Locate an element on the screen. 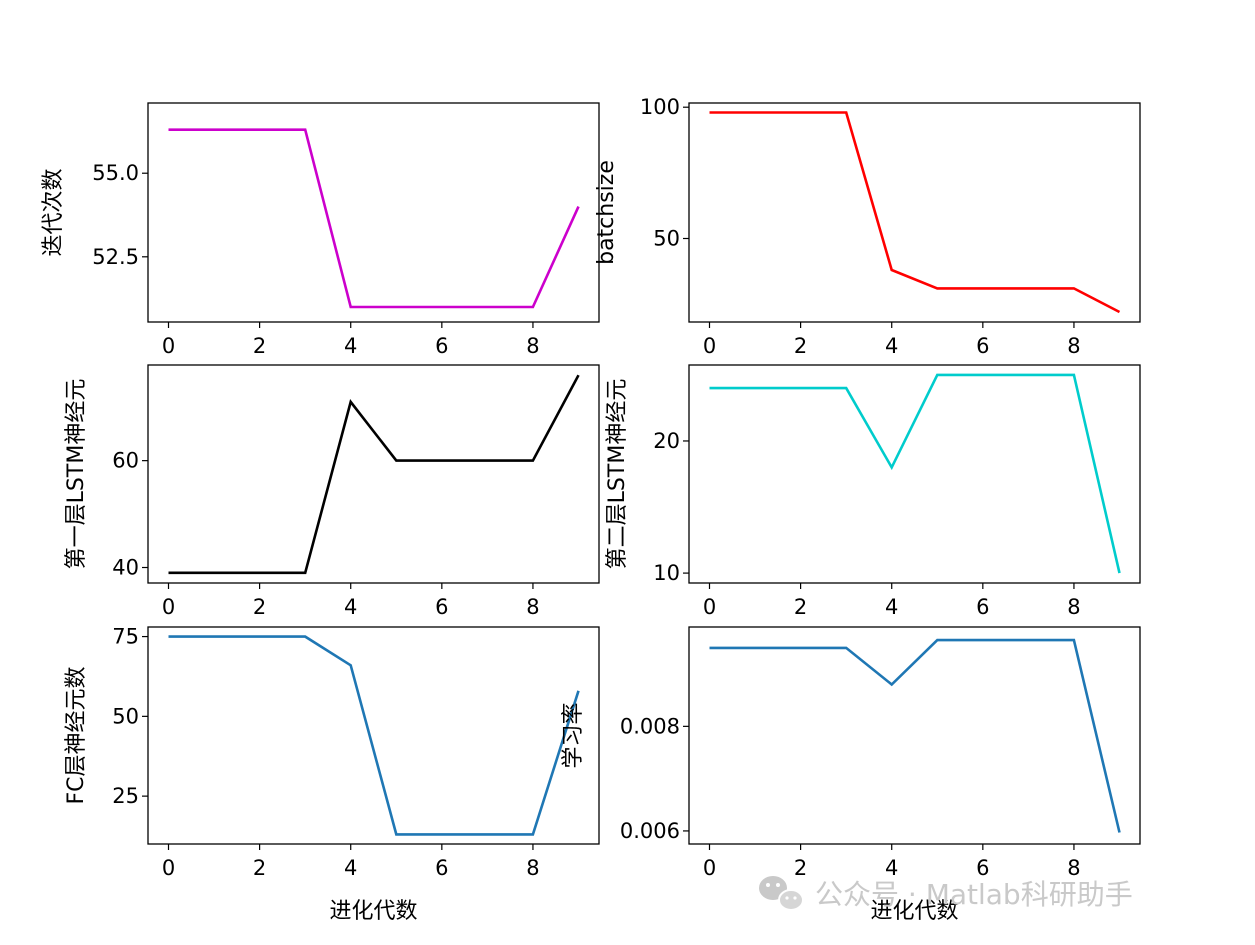 The width and height of the screenshot is (1255, 945). watermark-text: 公众号 · Matlab科研助手 is located at coordinates (974, 894).